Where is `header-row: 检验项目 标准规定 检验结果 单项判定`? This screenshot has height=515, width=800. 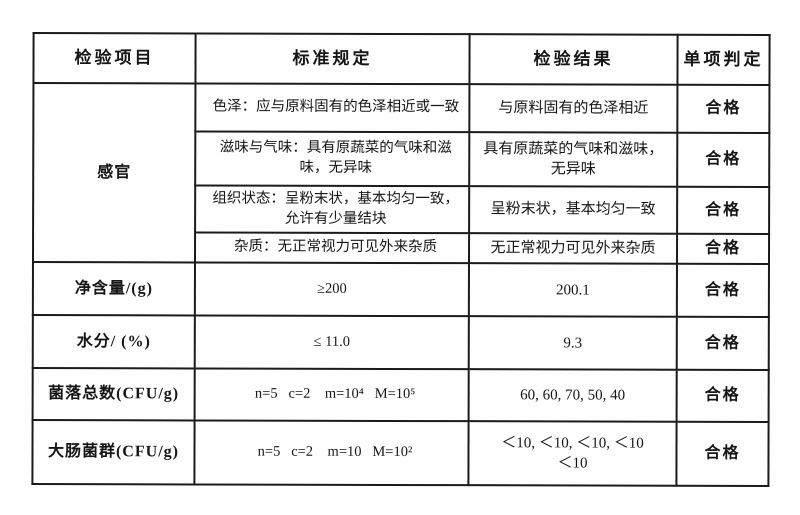
header-row: 检验项目 标准规定 检验结果 单项判定 is located at coordinates (401, 59).